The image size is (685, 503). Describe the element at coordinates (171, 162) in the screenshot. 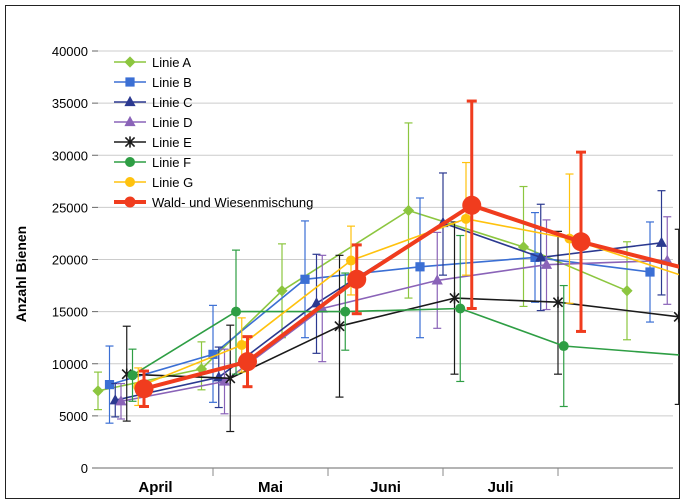

I see `legend-label: Linie F` at that location.